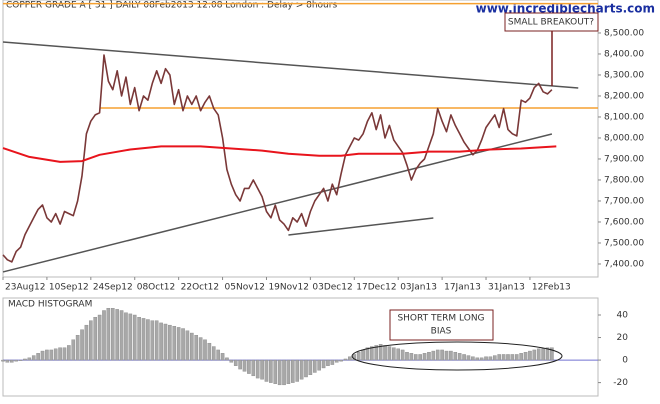 This screenshot has height=404, width=660. I want to click on x-tick-label: 17Jan13, so click(462, 288).